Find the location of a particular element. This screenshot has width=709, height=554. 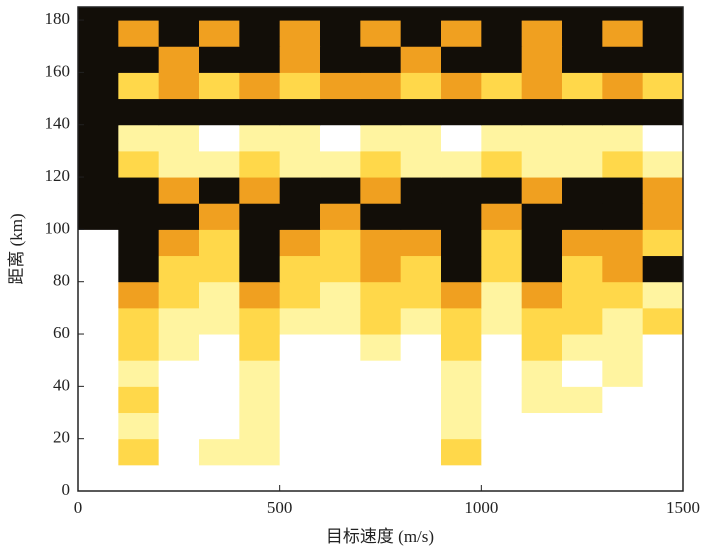

x-tick-label: 1500 is located at coordinates (683, 507).